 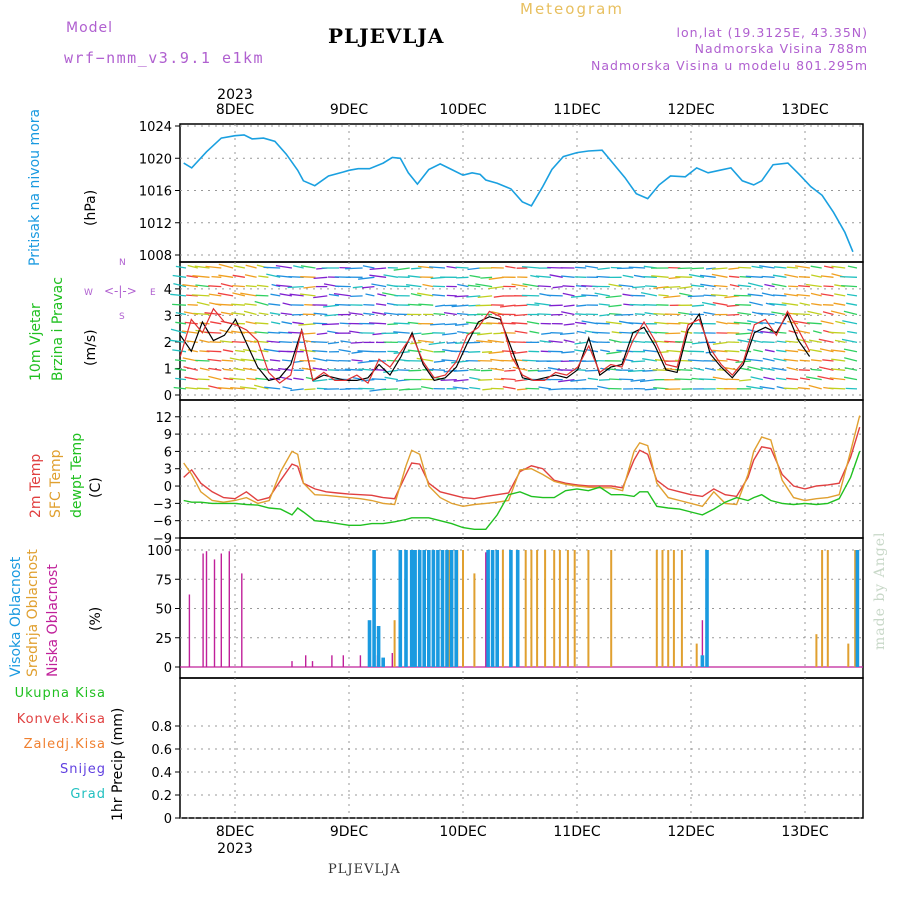 What do you see at coordinates (168, 369) in the screenshot?
I see `ytick-label: 1` at bounding box center [168, 369].